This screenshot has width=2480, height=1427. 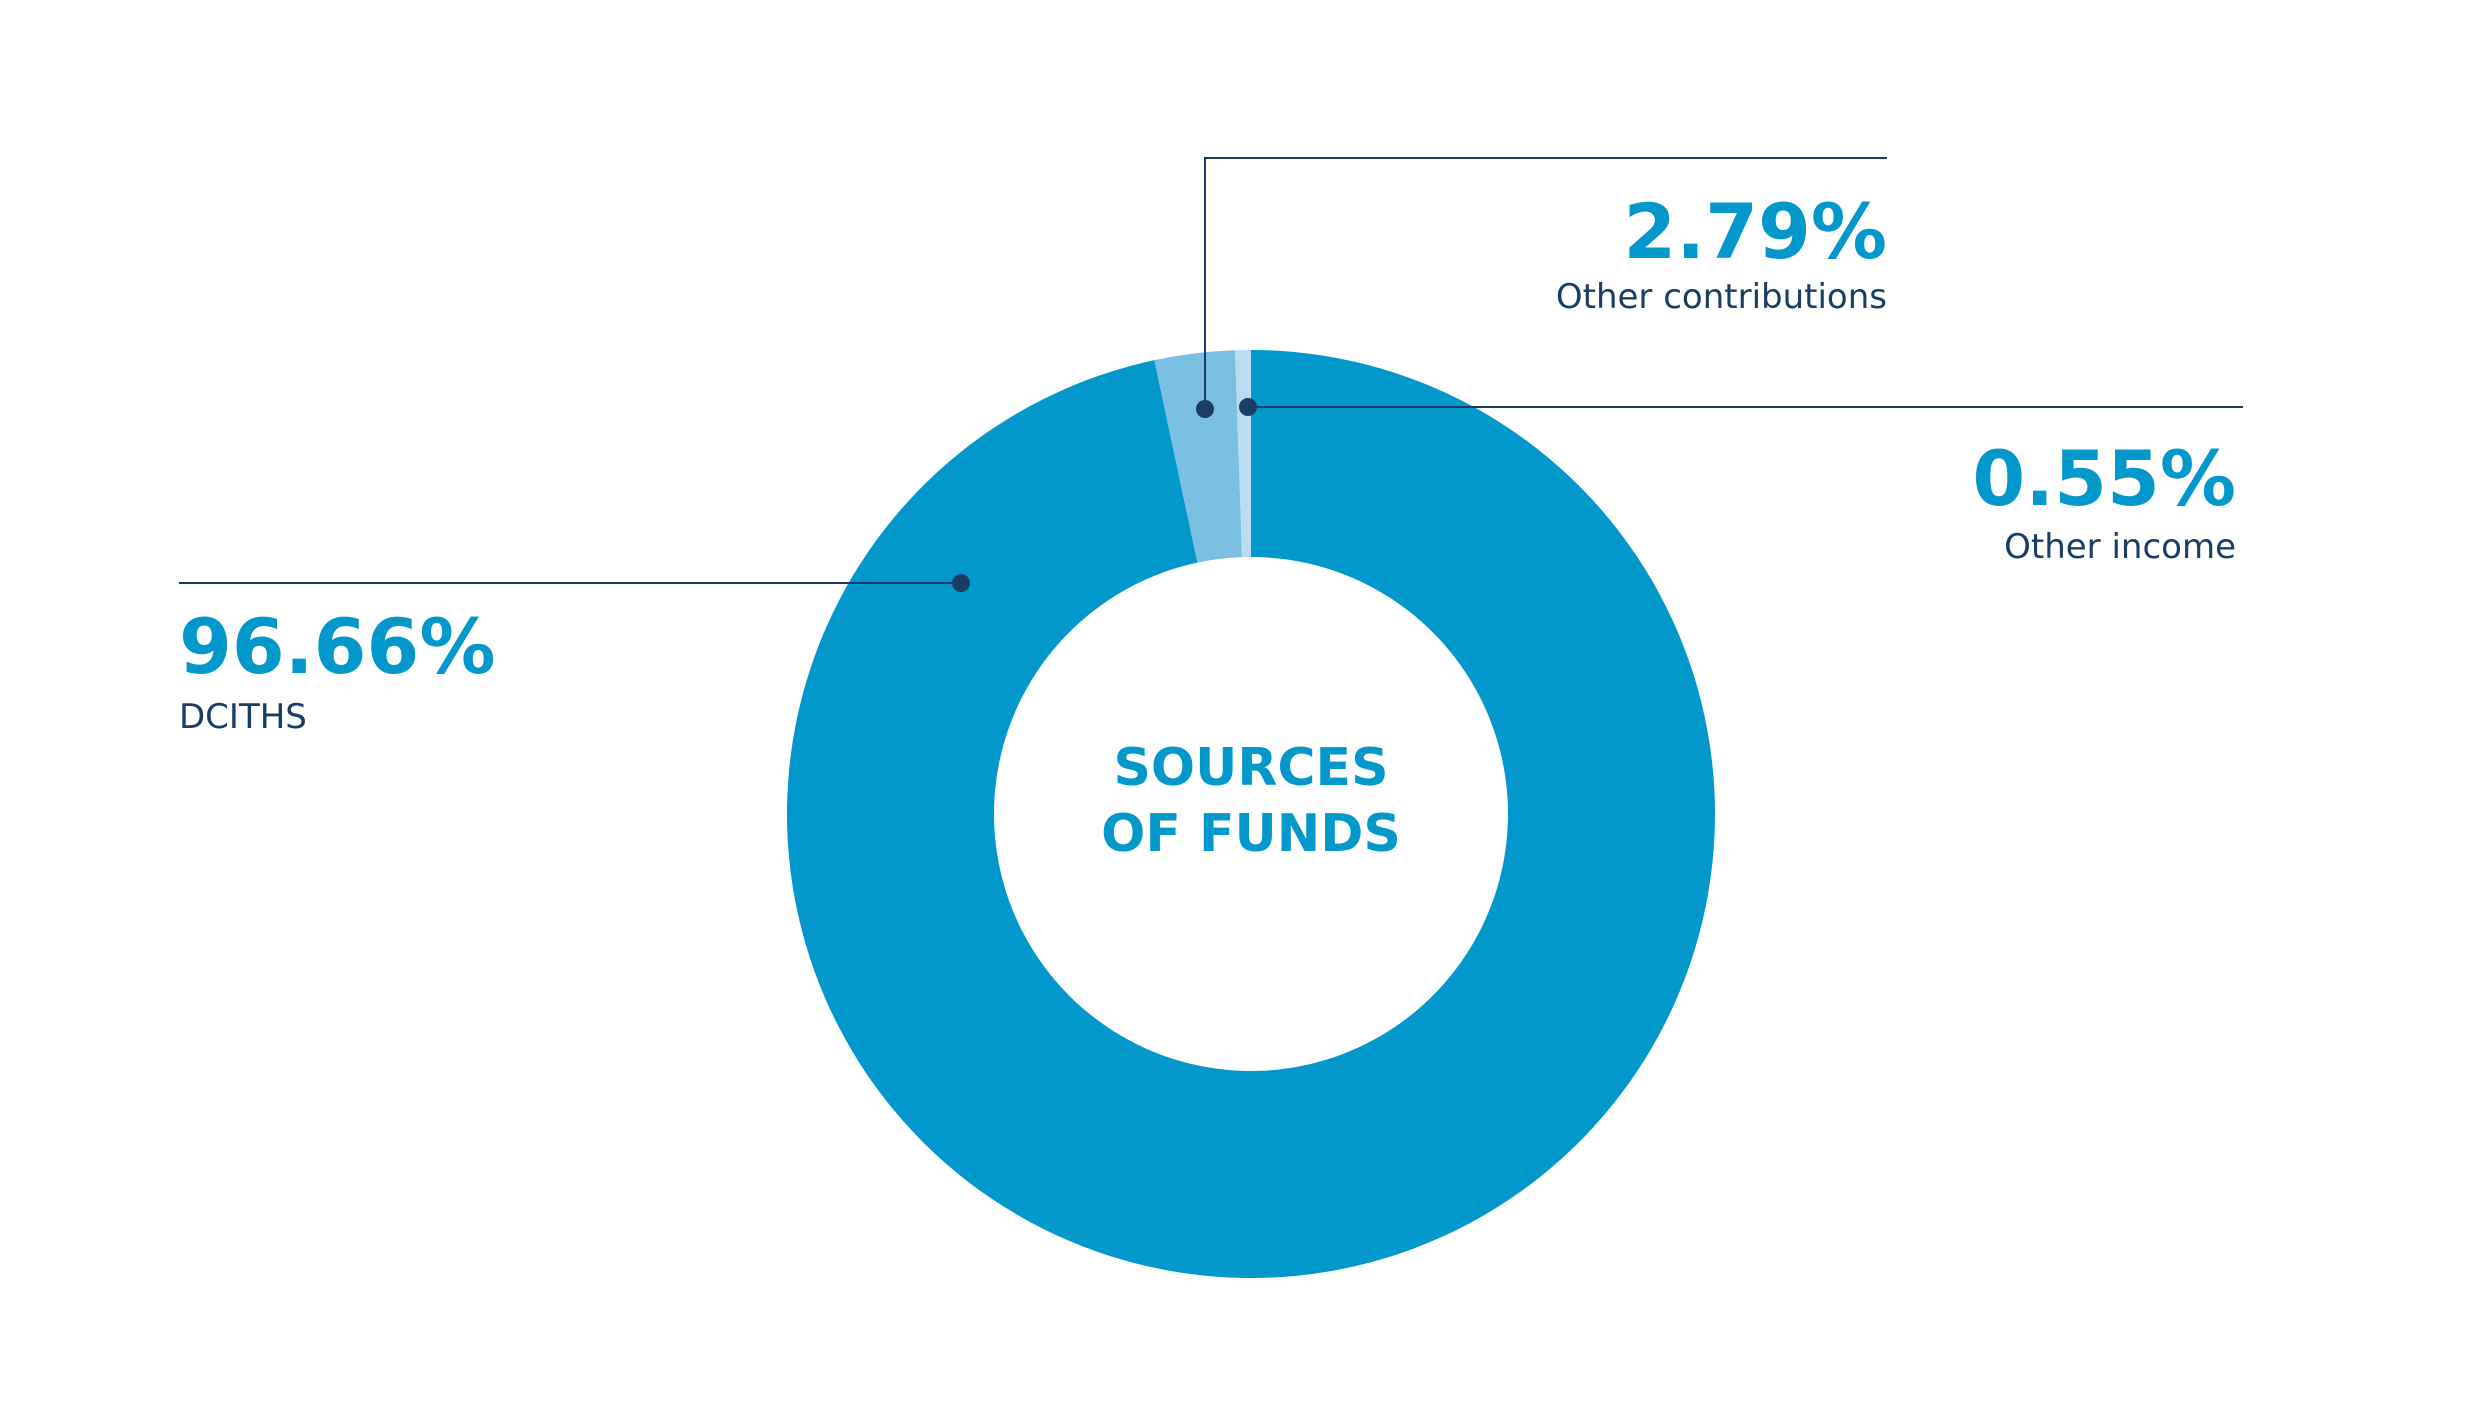 What do you see at coordinates (1545, 283) in the screenshot?
I see `callout-line` at bounding box center [1545, 283].